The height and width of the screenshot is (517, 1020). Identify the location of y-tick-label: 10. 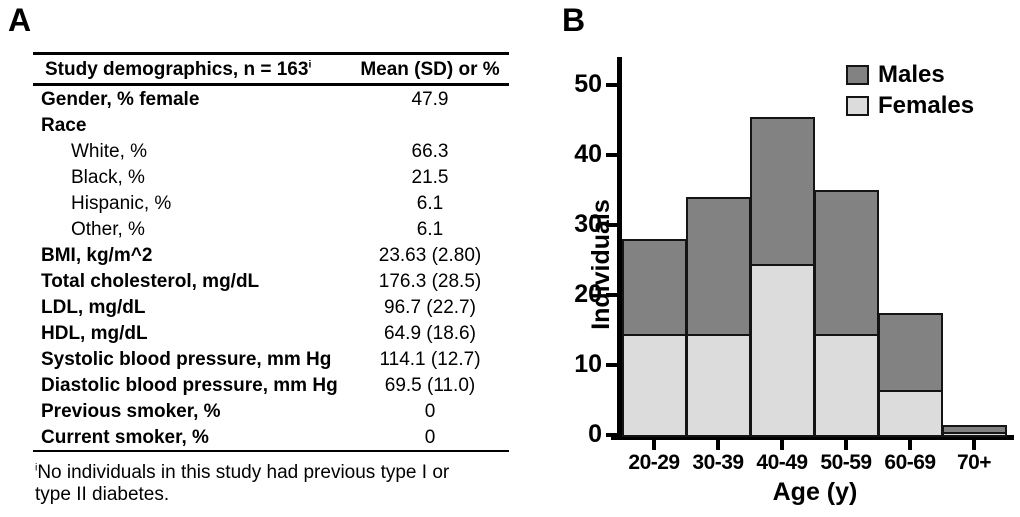
(588, 364).